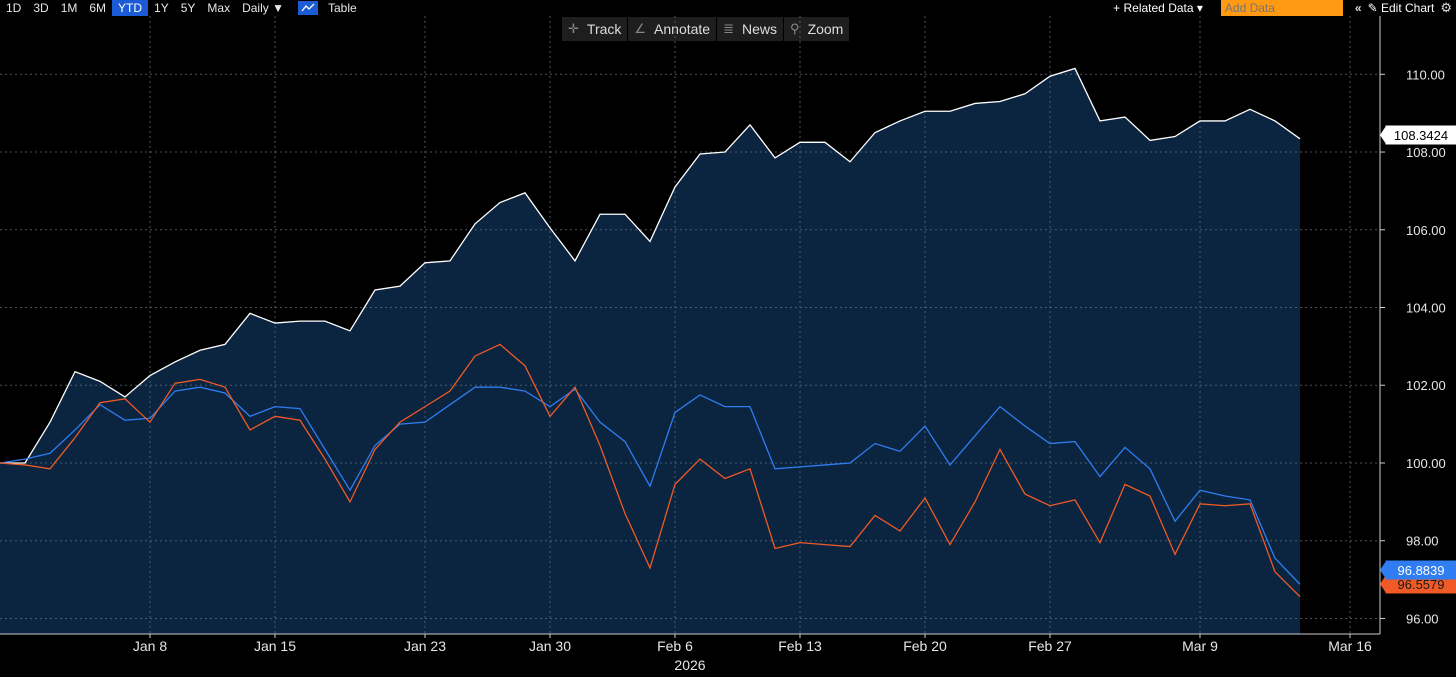 This screenshot has width=1456, height=677. I want to click on news-button: ≣ News, so click(751, 29).